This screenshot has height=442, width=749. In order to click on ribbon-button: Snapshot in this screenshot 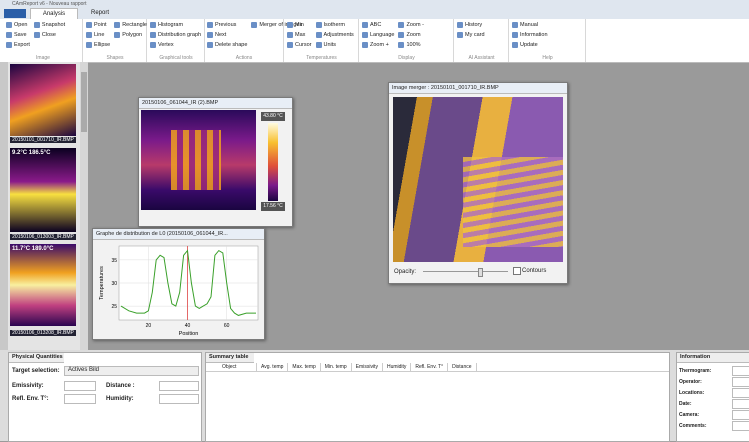, I will do `click(49, 25)`.